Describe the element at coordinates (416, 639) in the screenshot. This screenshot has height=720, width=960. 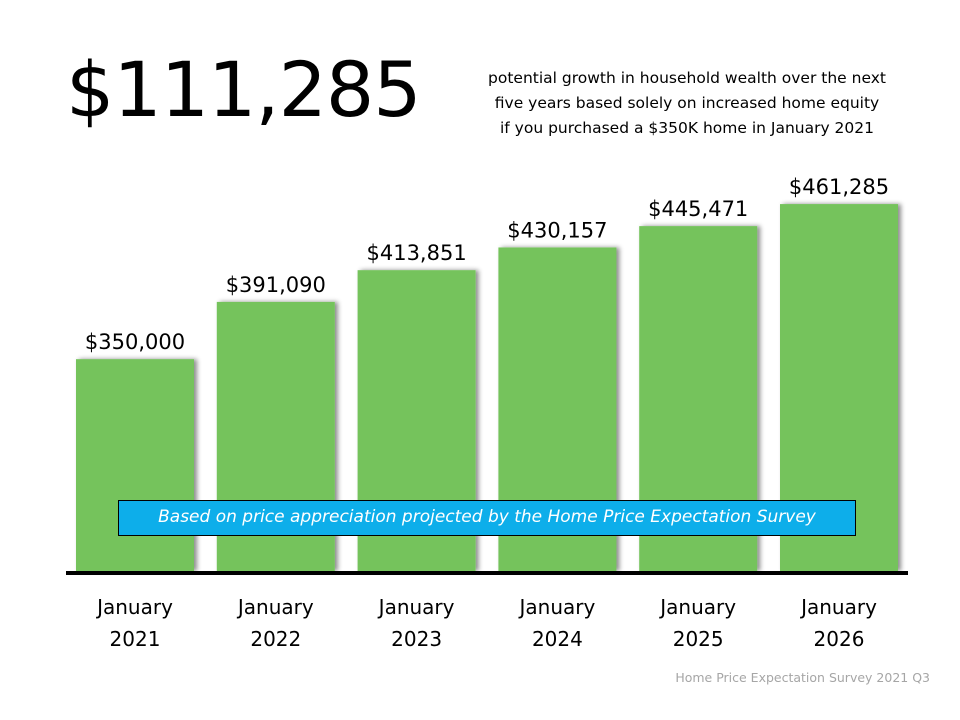
I see `x-tick-label: 2023` at that location.